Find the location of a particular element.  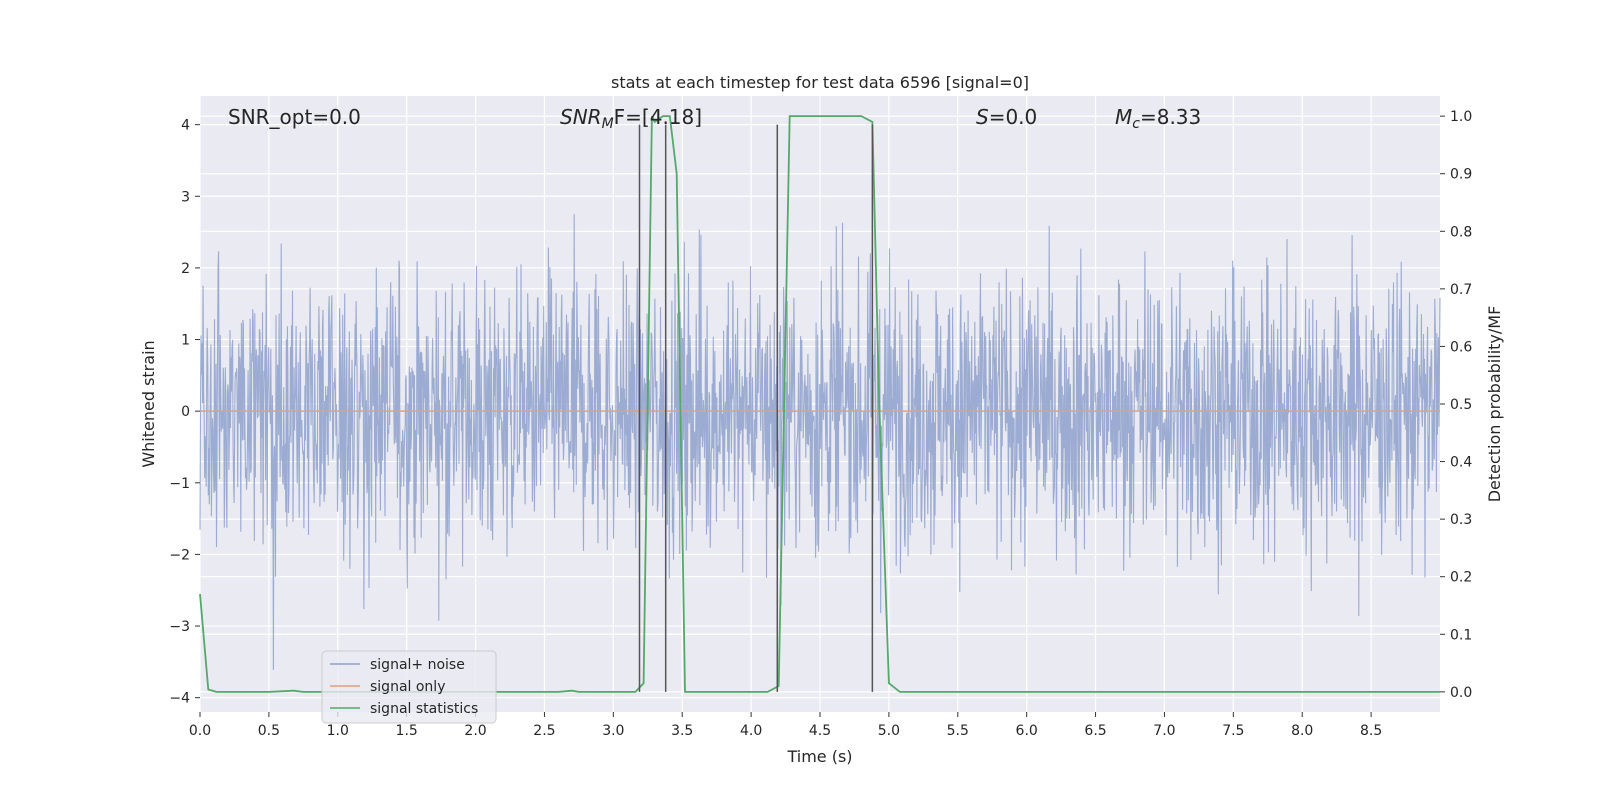

y-tick-label-right: 0.2 is located at coordinates (1461, 578).